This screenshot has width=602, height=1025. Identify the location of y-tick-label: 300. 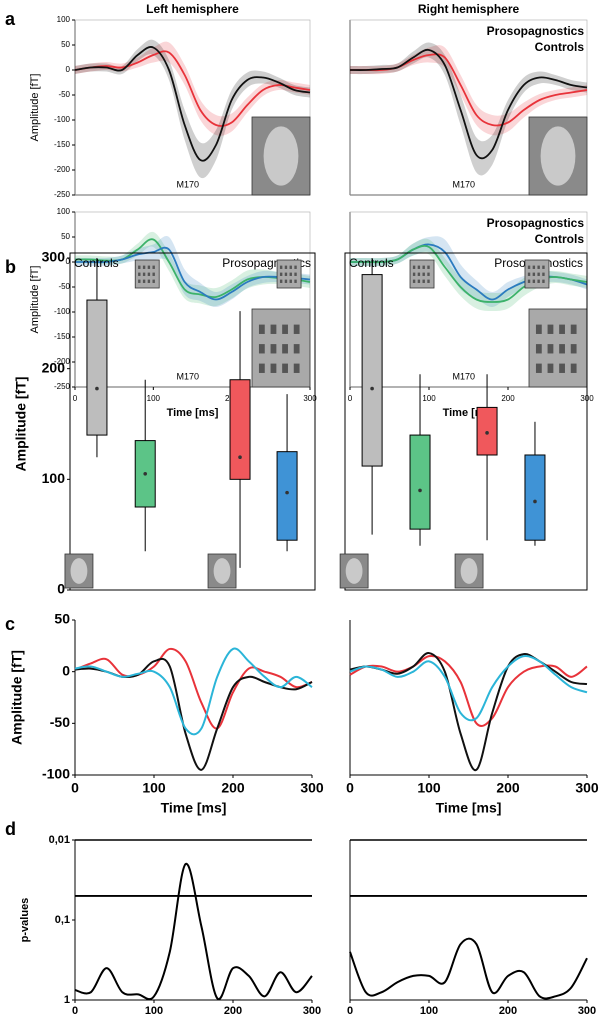
(54, 257).